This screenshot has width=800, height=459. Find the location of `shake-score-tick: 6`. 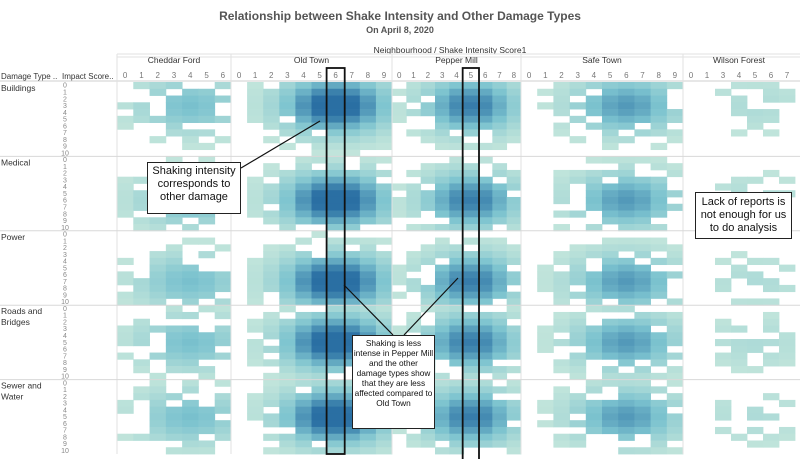

shake-score-tick: 6 is located at coordinates (626, 75).